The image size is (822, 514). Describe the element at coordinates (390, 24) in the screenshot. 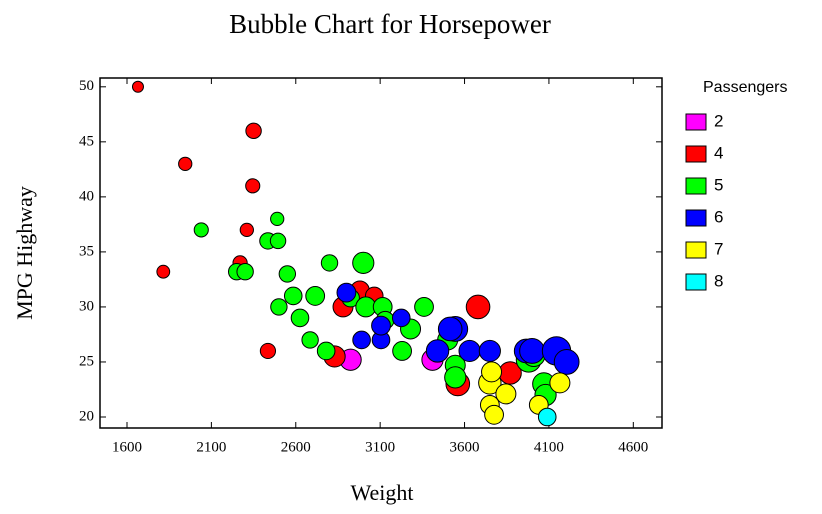

I see `chart-title: Bubble Chart for Horsepower` at that location.